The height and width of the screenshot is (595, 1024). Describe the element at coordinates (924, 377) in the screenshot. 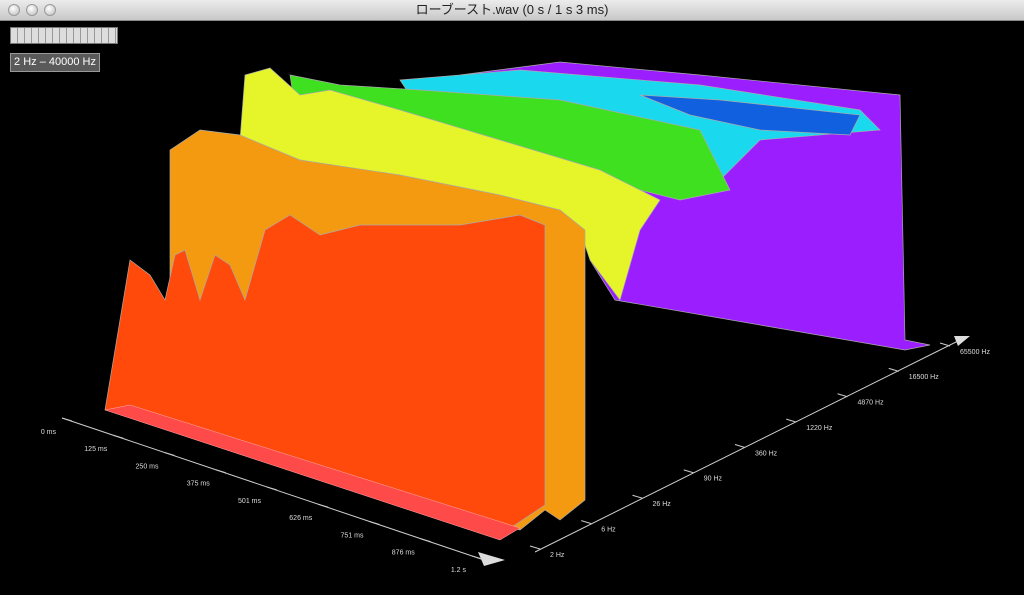

I see `frequency-label: 16500 Hz` at that location.